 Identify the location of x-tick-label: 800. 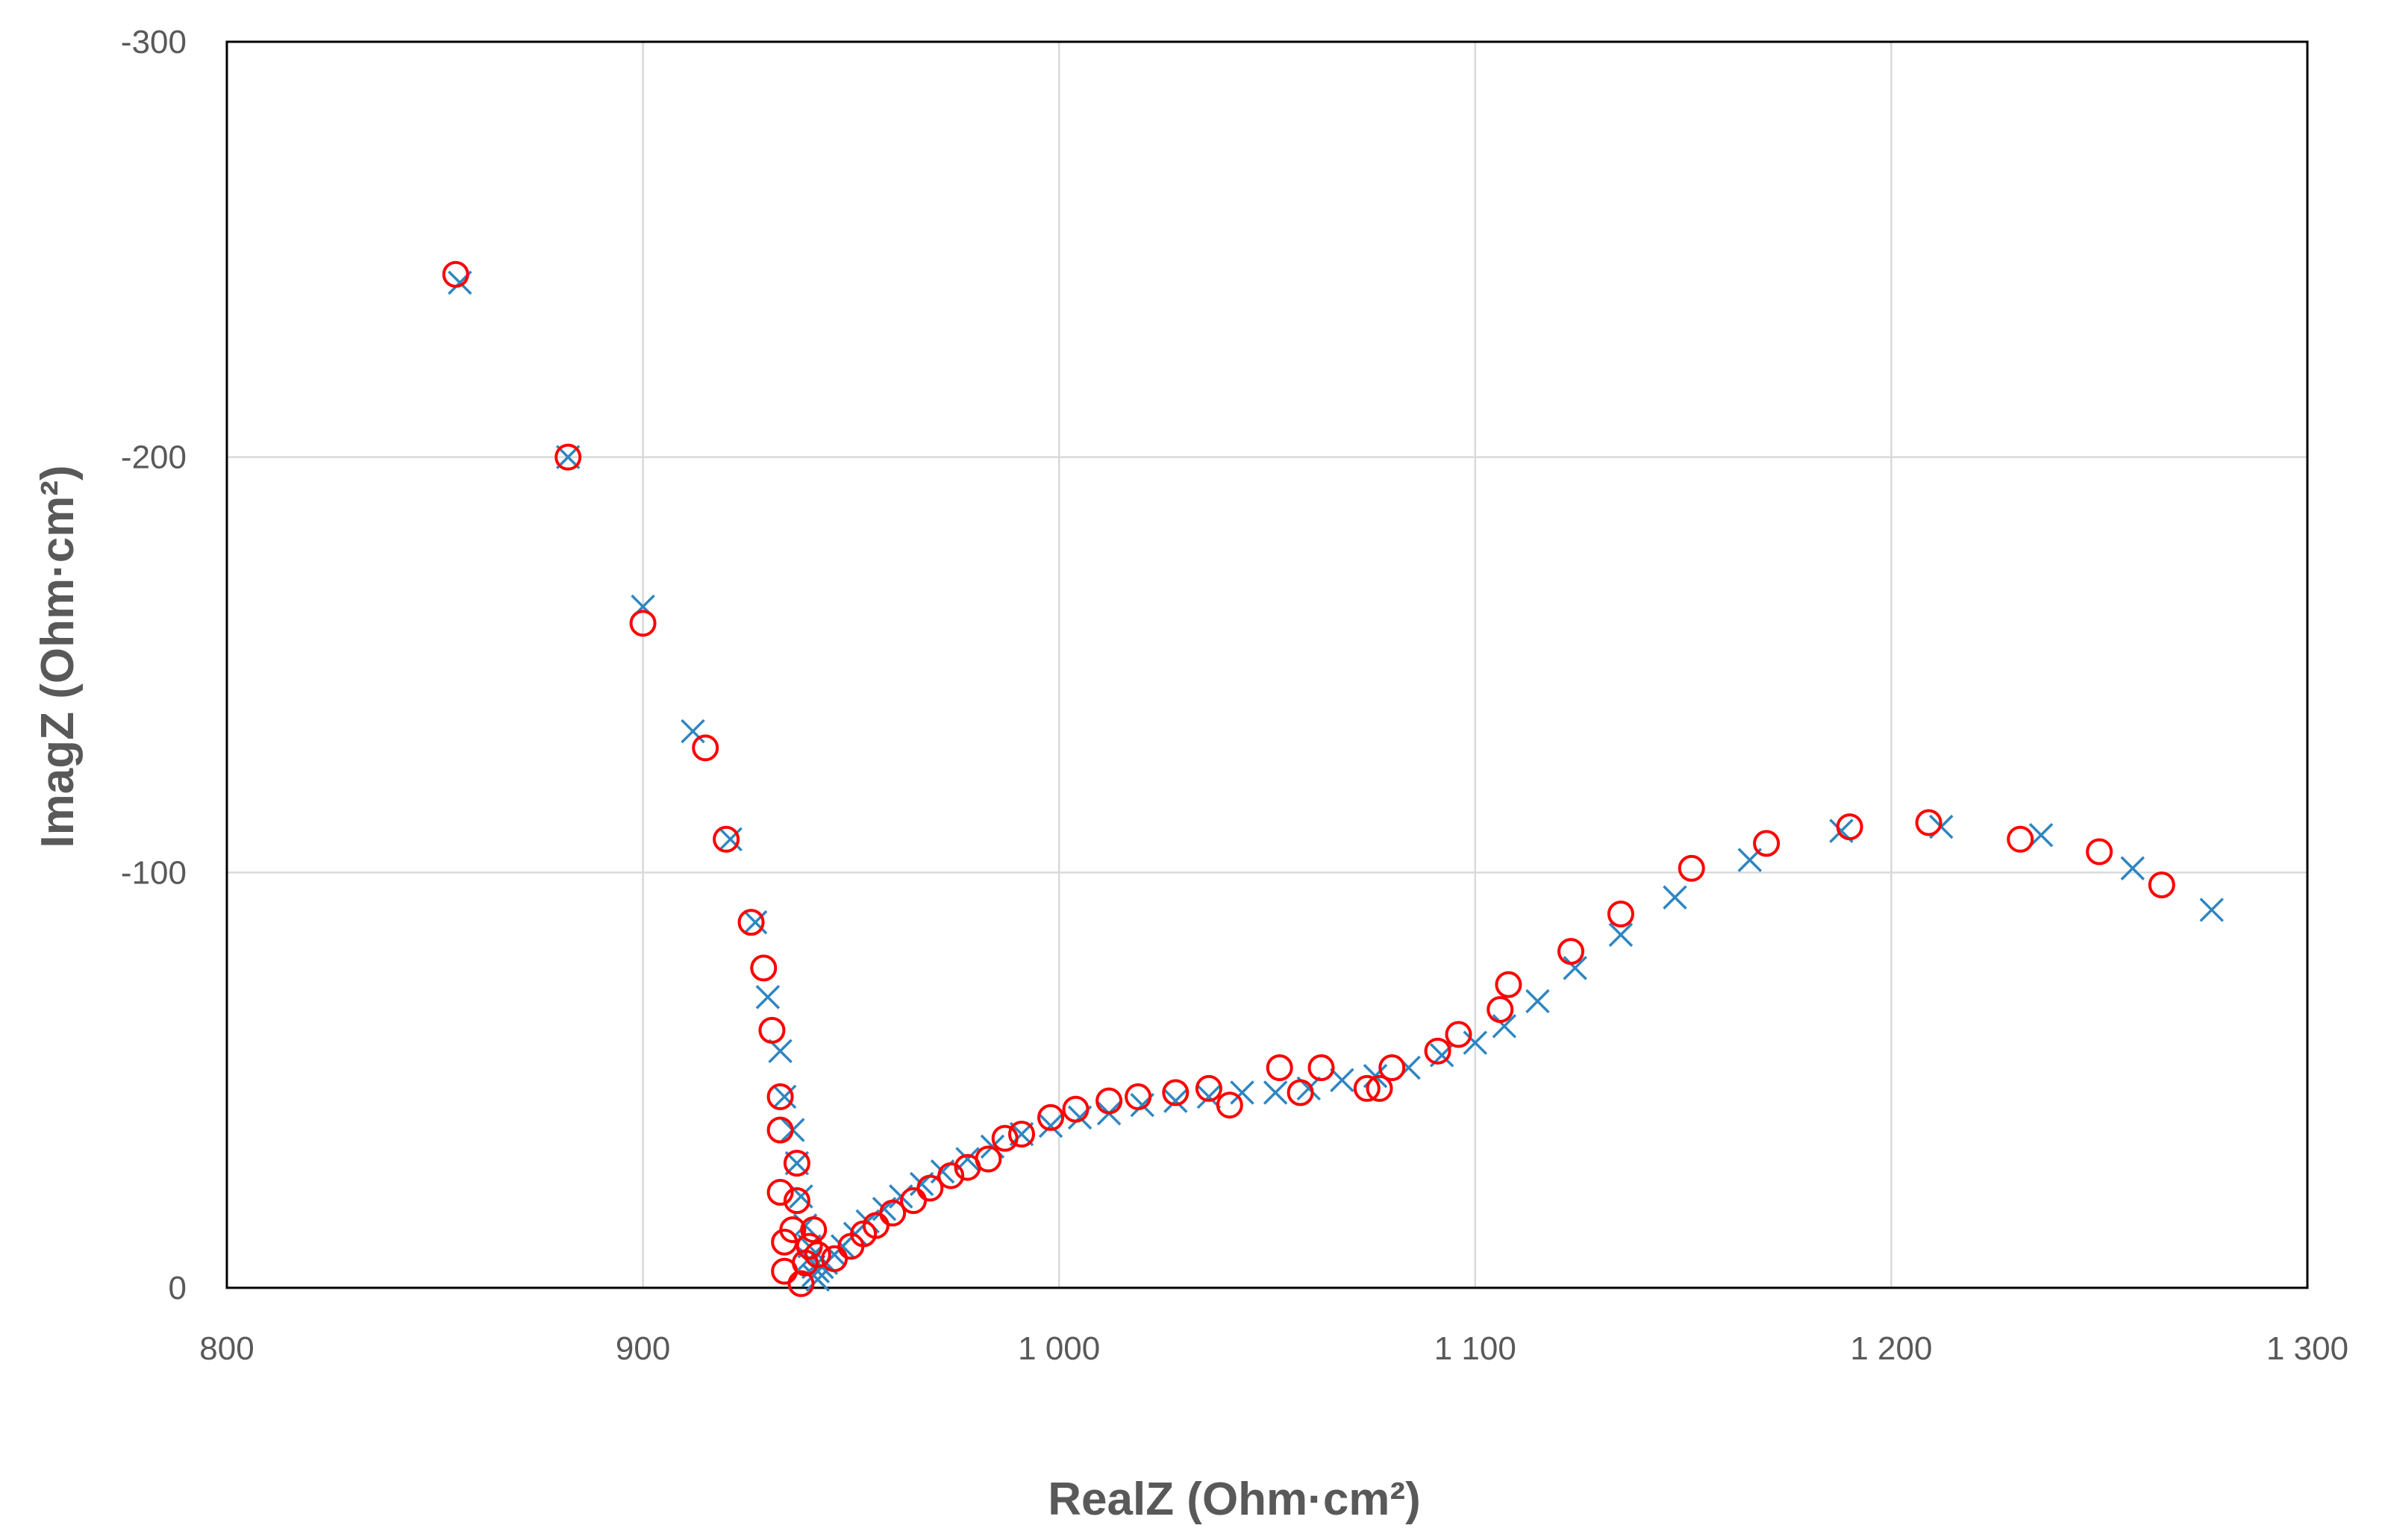
(226, 1348).